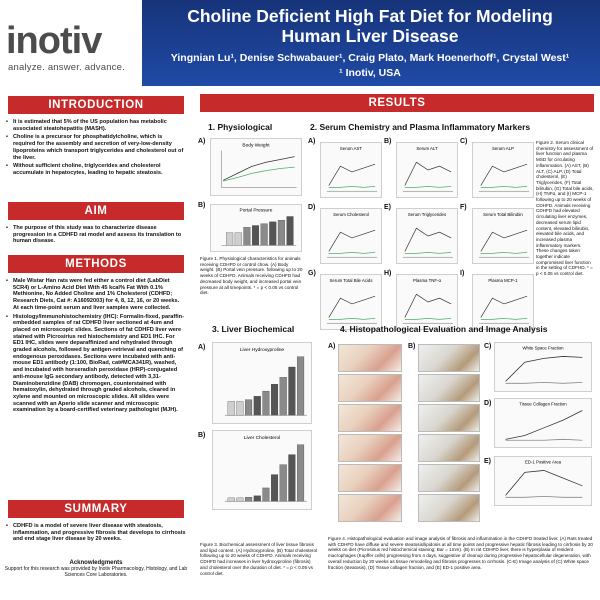  What do you see at coordinates (66, 67) in the screenshot?
I see `logo-tagline: analyze. answer. advance.` at bounding box center [66, 67].